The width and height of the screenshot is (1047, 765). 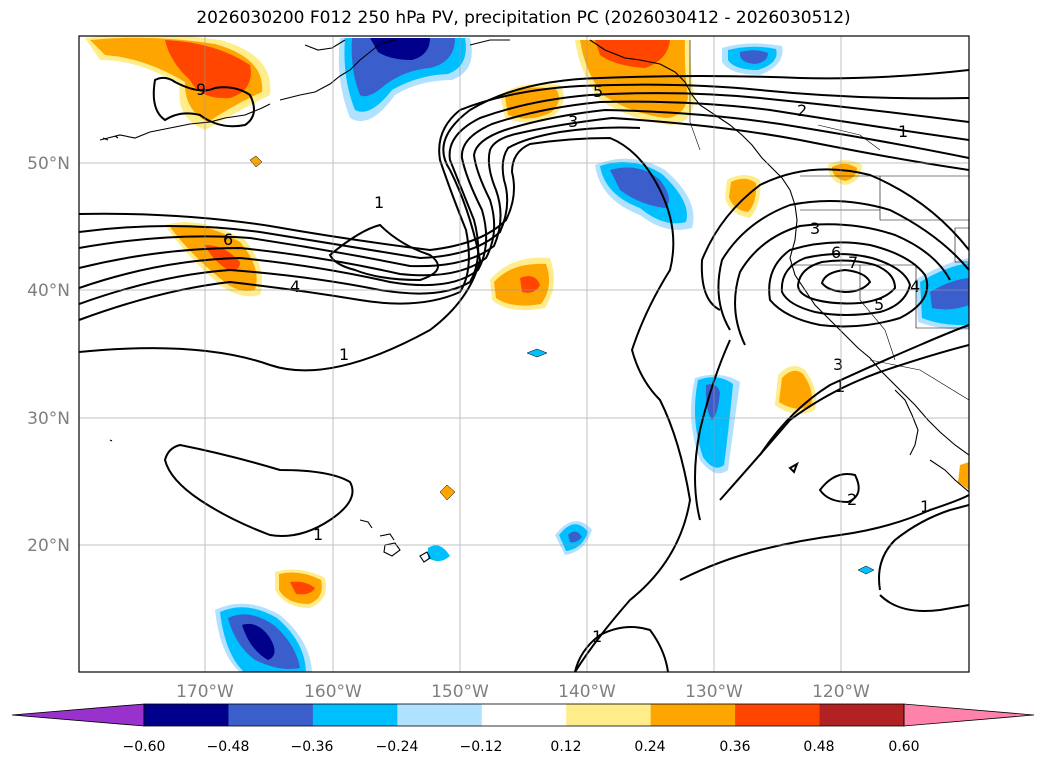 I want to click on lon-tick-label: 160°W, so click(x=333, y=692).